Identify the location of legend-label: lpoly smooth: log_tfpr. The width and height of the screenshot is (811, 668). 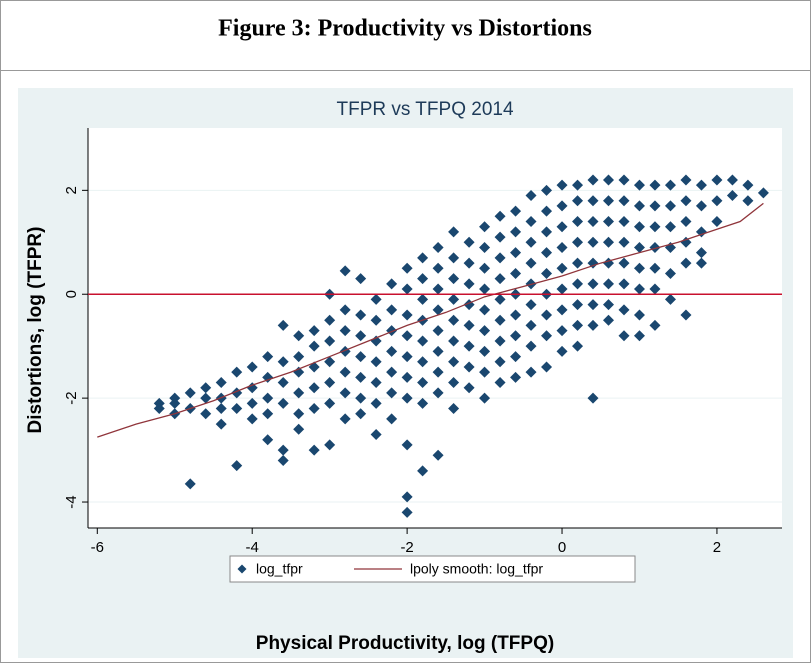
(476, 569).